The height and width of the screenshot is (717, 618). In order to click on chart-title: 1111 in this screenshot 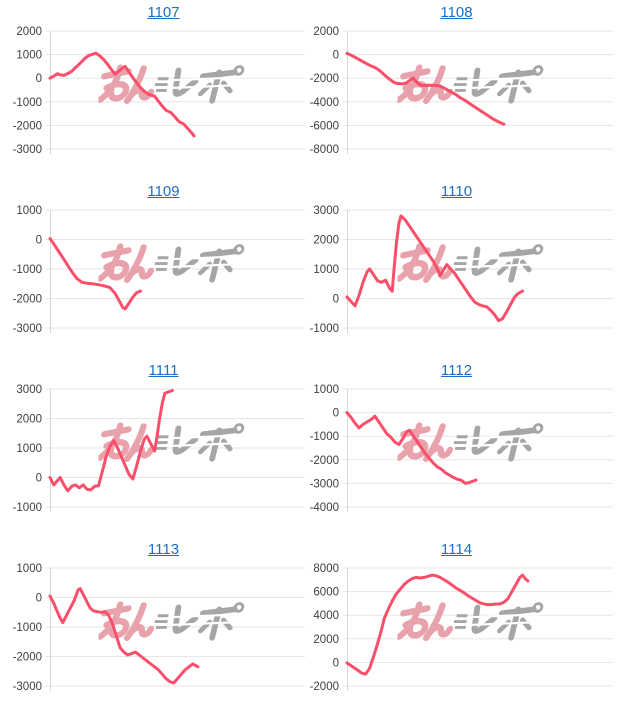, I will do `click(154, 370)`.